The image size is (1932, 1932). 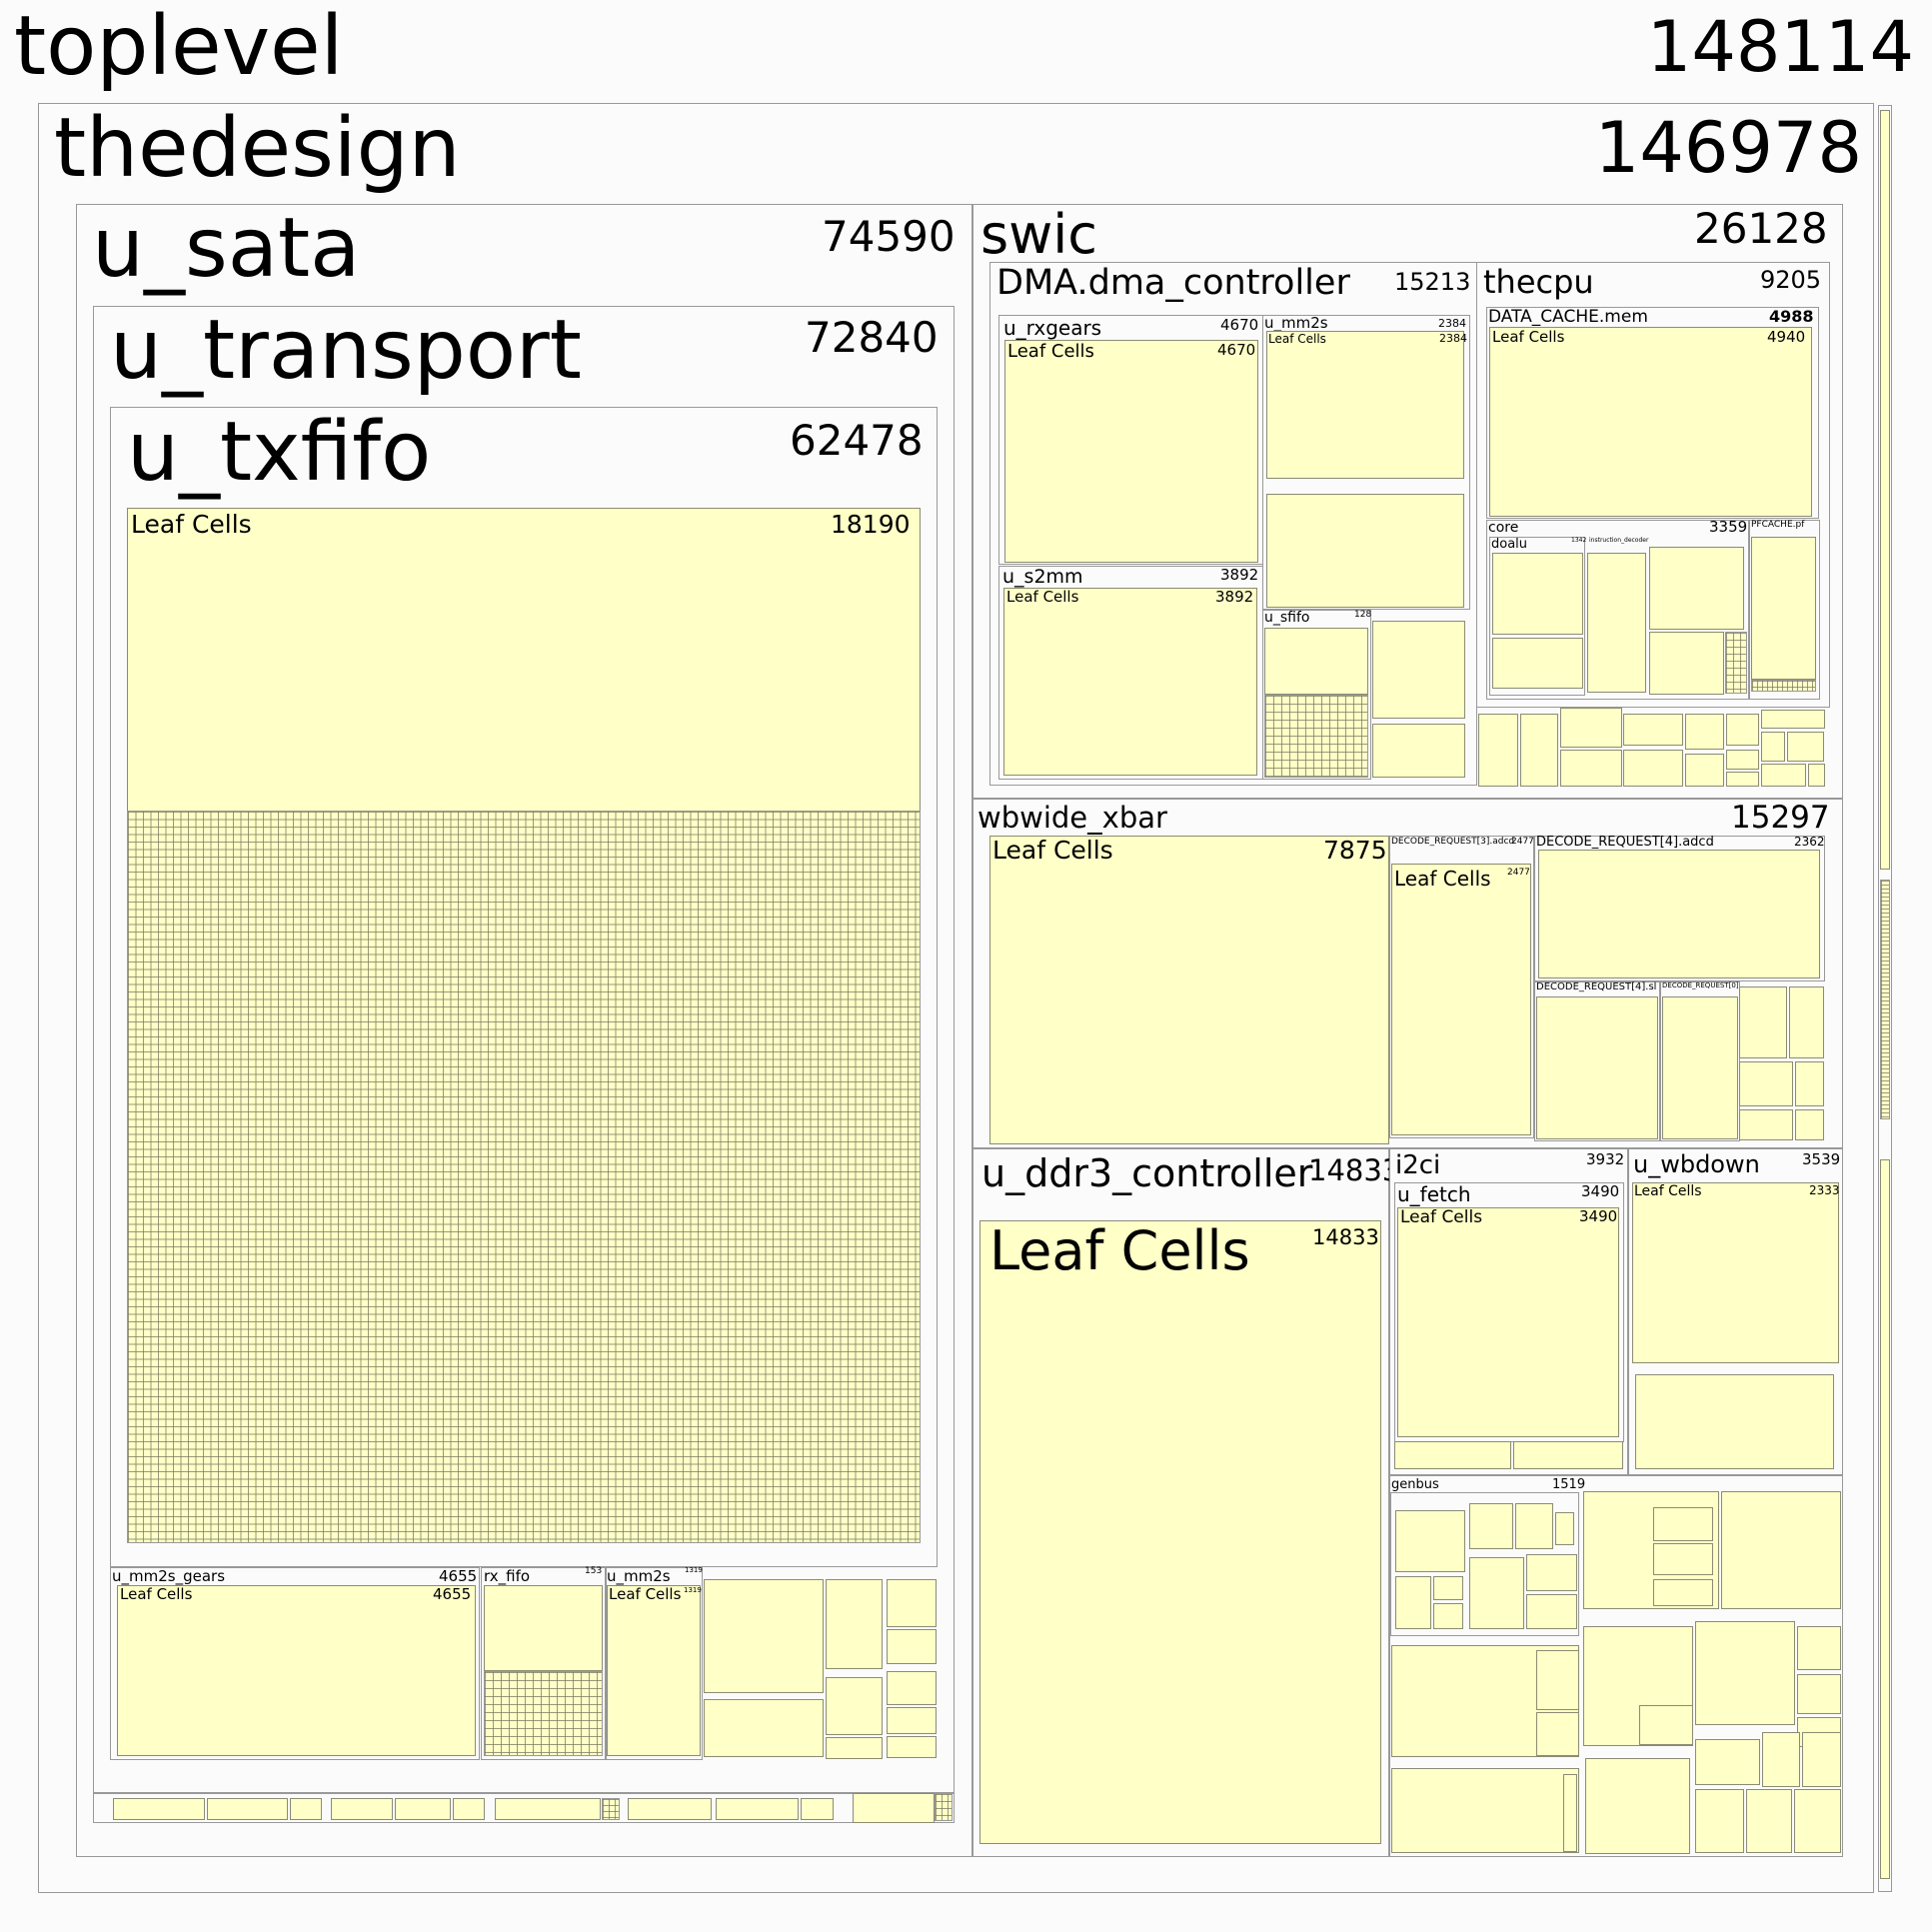 What do you see at coordinates (912, 1688) in the screenshot?
I see `transport-leaf-h` at bounding box center [912, 1688].